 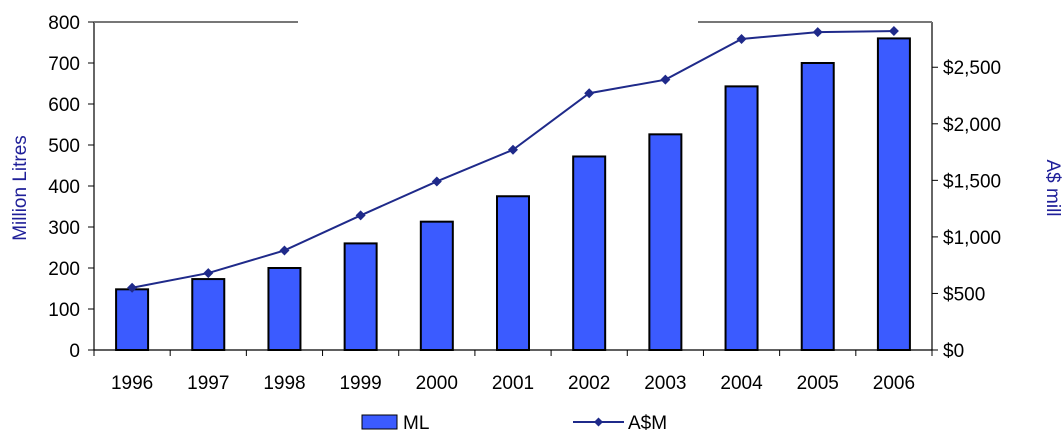 What do you see at coordinates (741, 383) in the screenshot?
I see `x-tick-label: 2004` at bounding box center [741, 383].